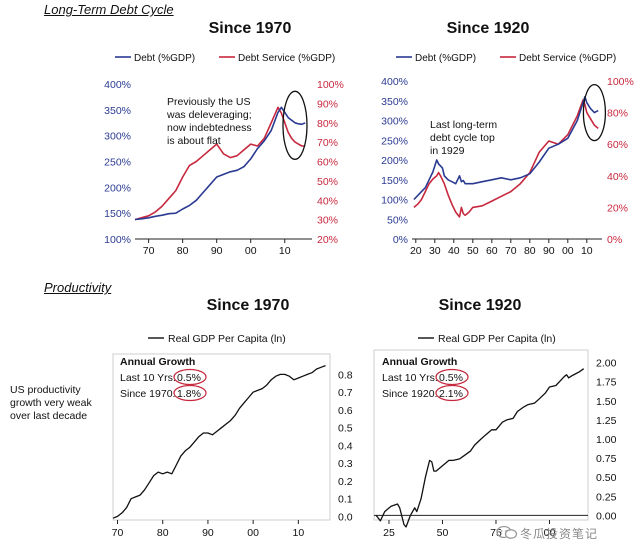 This screenshot has width=640, height=554. Describe the element at coordinates (480, 448) in the screenshot. I see `gdp-line` at that location.